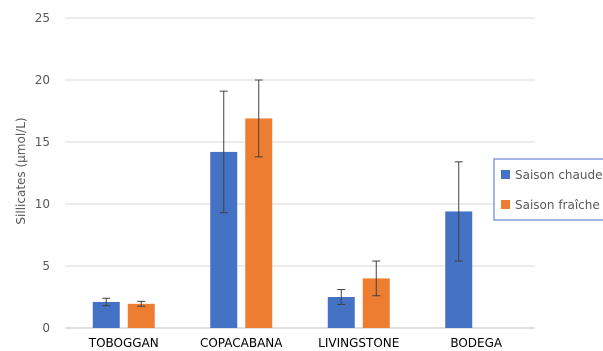 This screenshot has height=351, width=603. What do you see at coordinates (557, 205) in the screenshot?
I see `legend-label: Saison fraîche` at bounding box center [557, 205].